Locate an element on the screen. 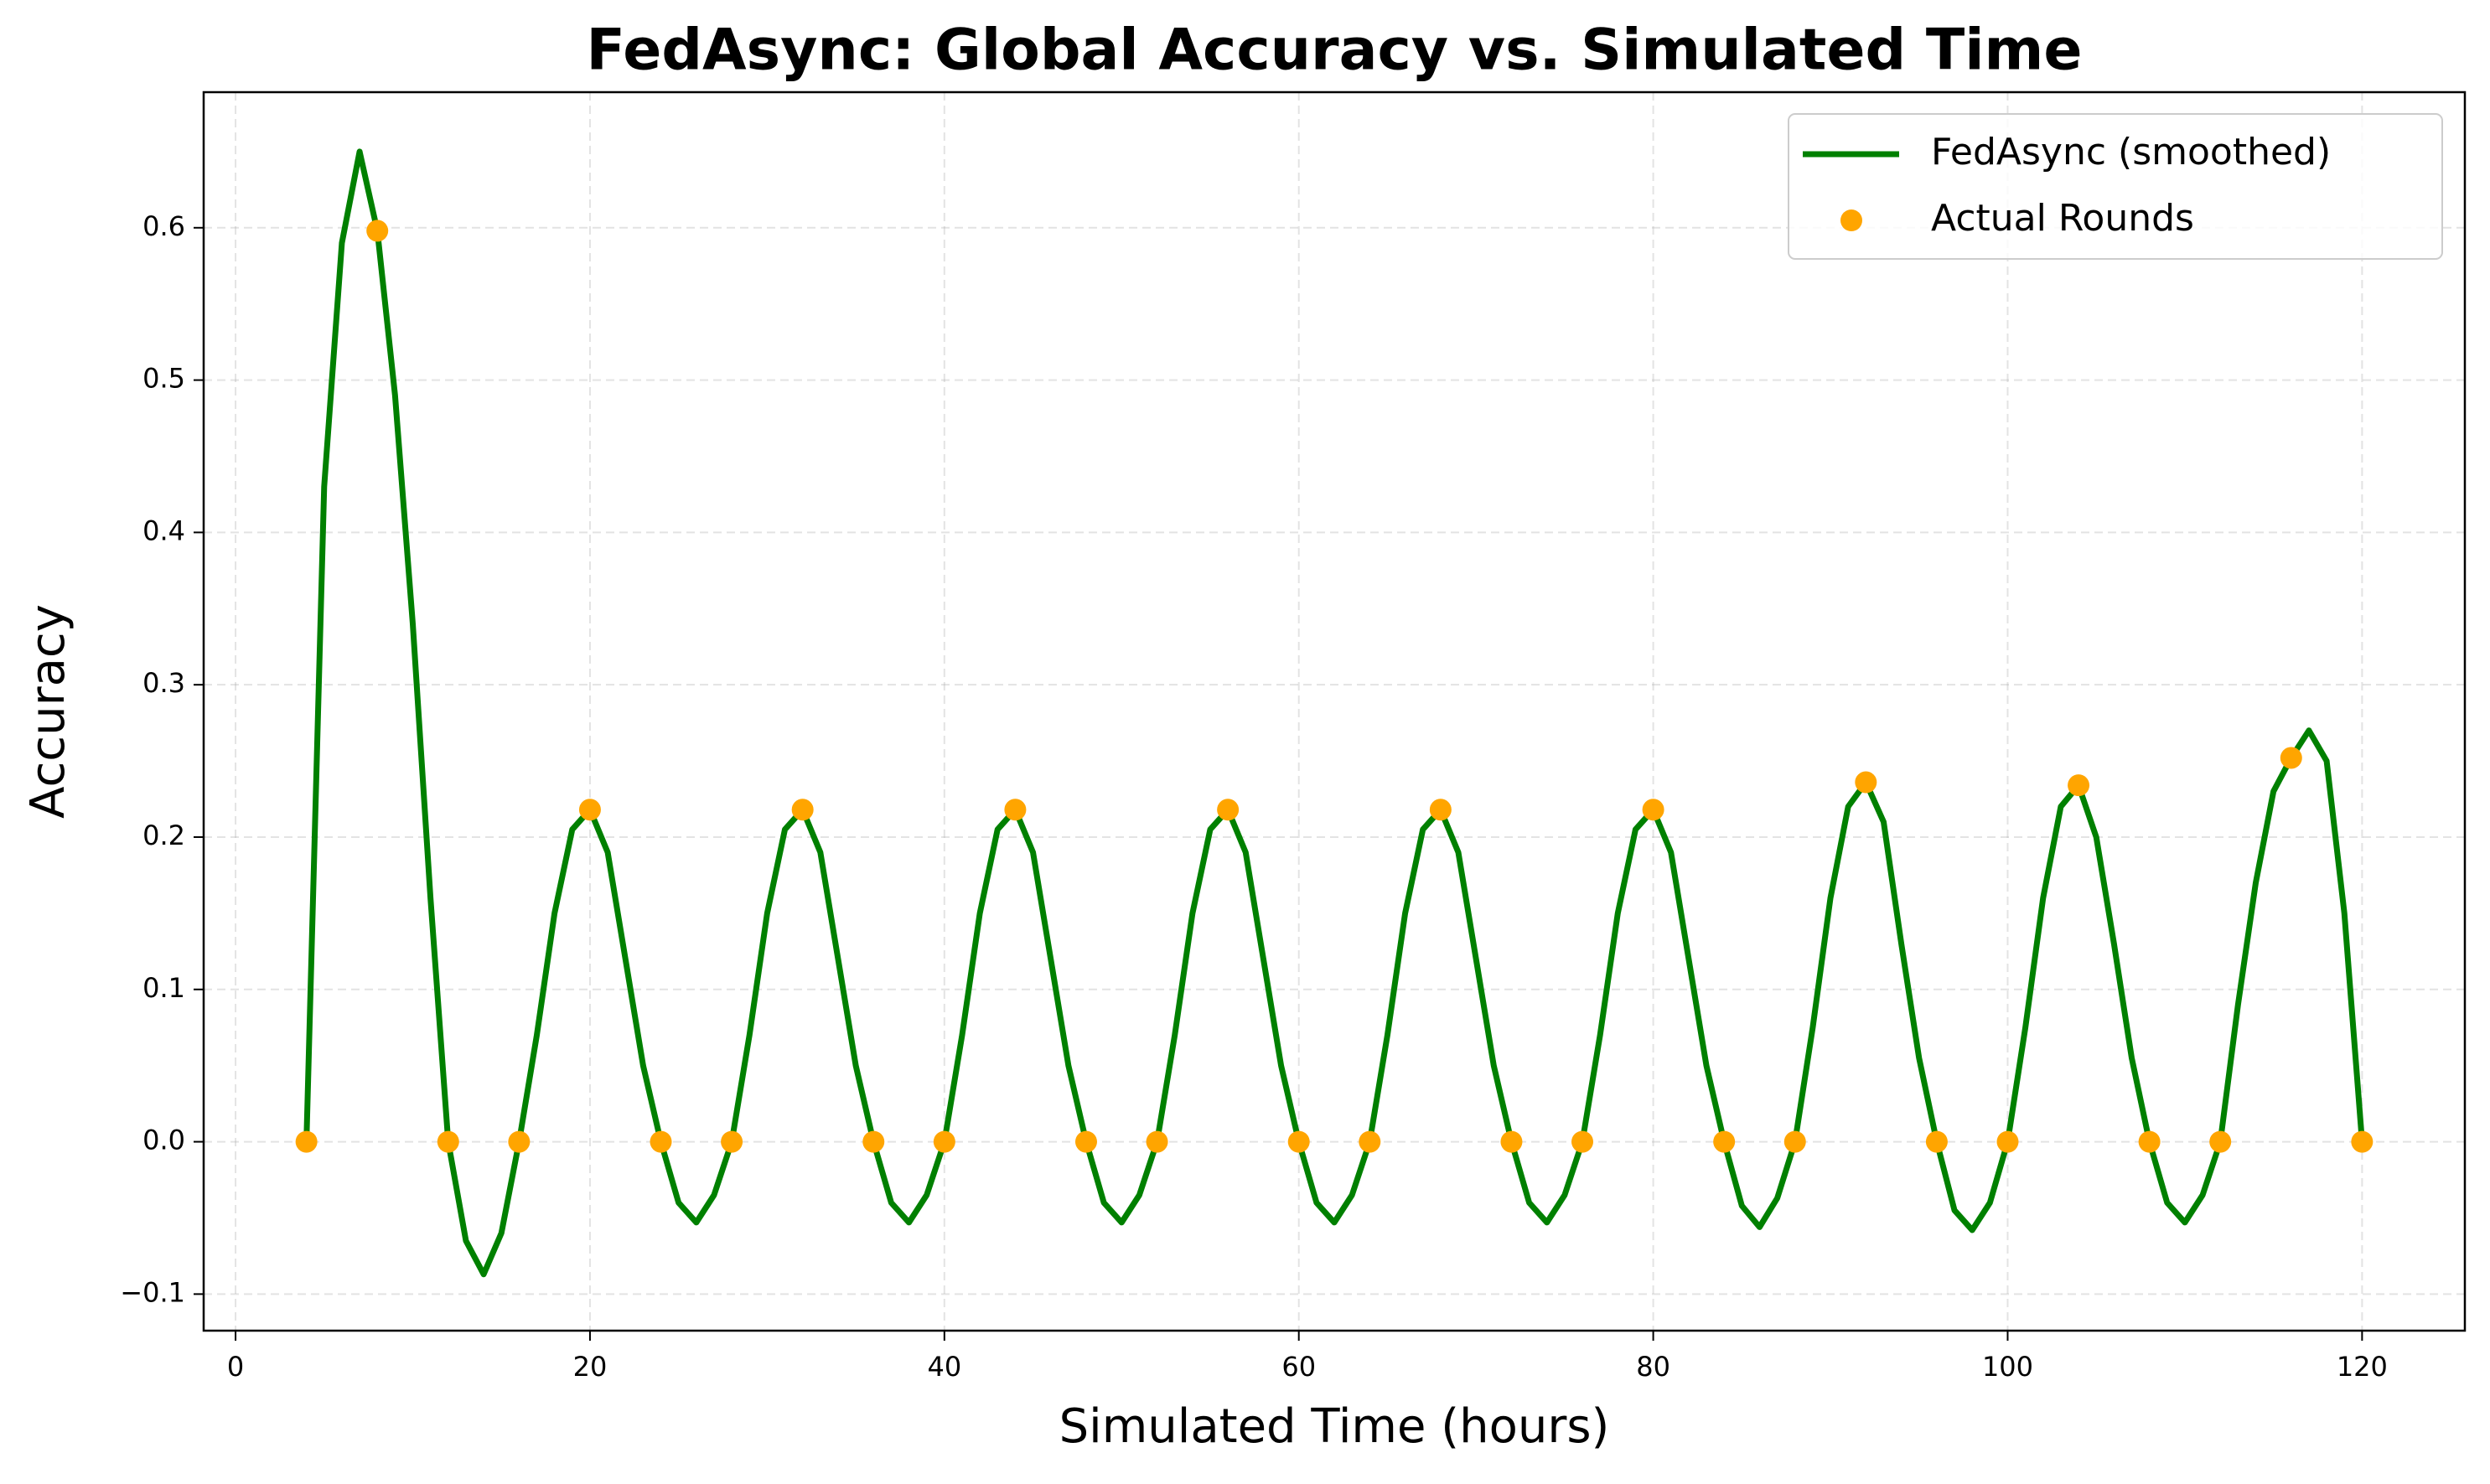  y-tick-label: 0.5 is located at coordinates (163, 379).